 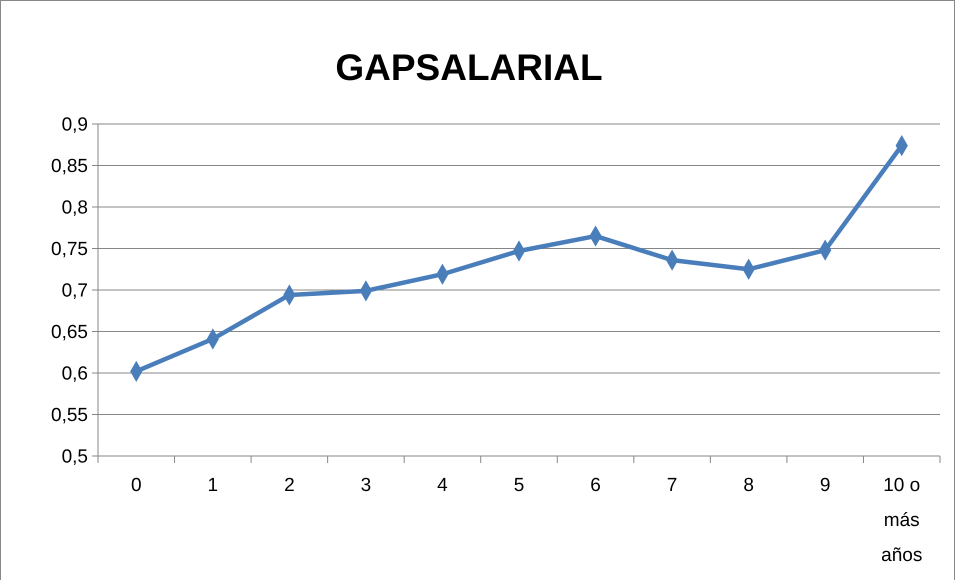 I want to click on y-tick-label: 0,7, so click(x=75, y=291).